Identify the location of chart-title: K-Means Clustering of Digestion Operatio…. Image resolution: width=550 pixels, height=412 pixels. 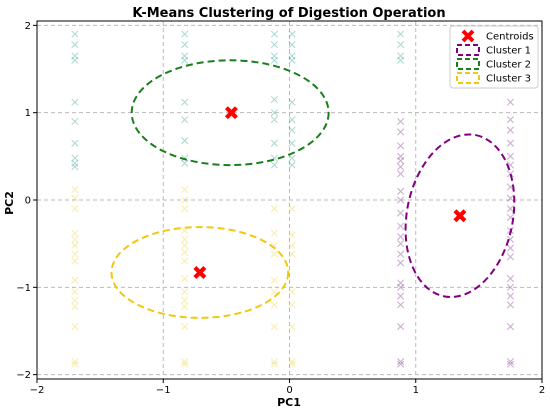
(288, 13).